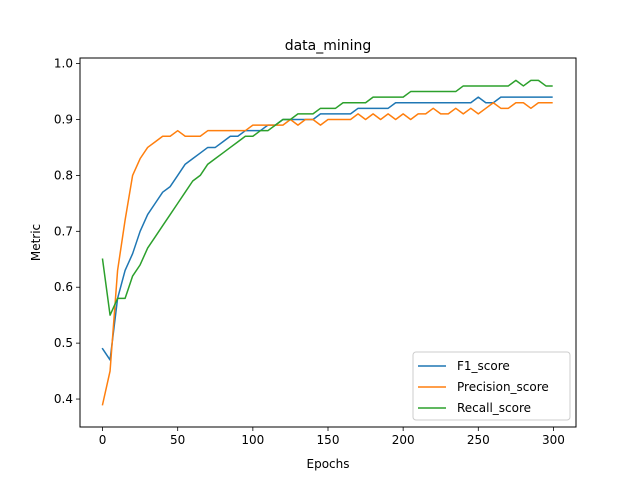  What do you see at coordinates (36, 242) in the screenshot?
I see `y-axis-title: Metric` at bounding box center [36, 242].